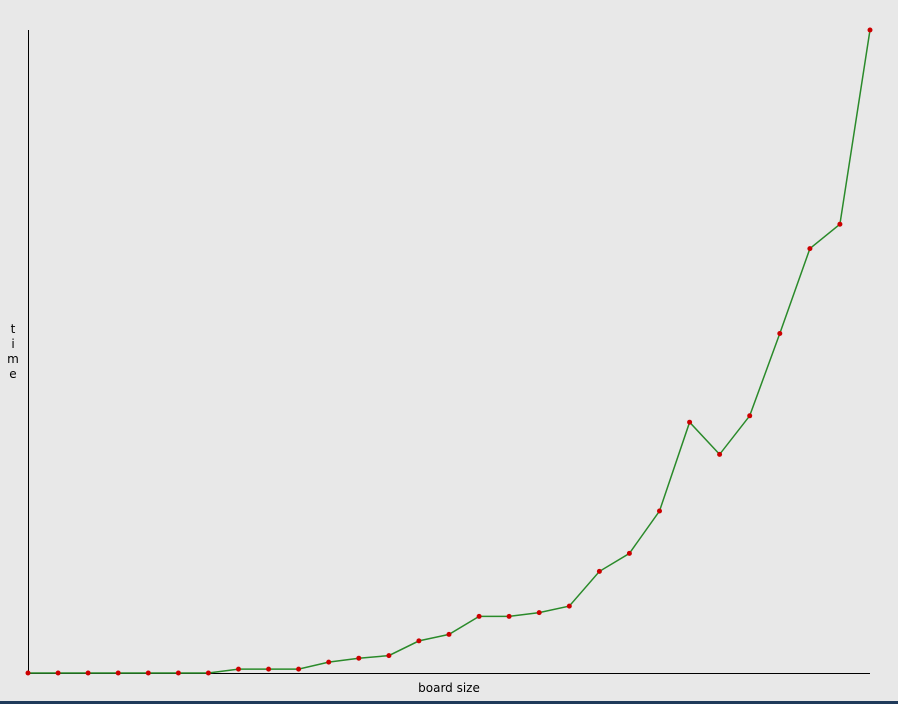 The width and height of the screenshot is (898, 704). I want to click on y-axis-label-char: t, so click(13, 329).